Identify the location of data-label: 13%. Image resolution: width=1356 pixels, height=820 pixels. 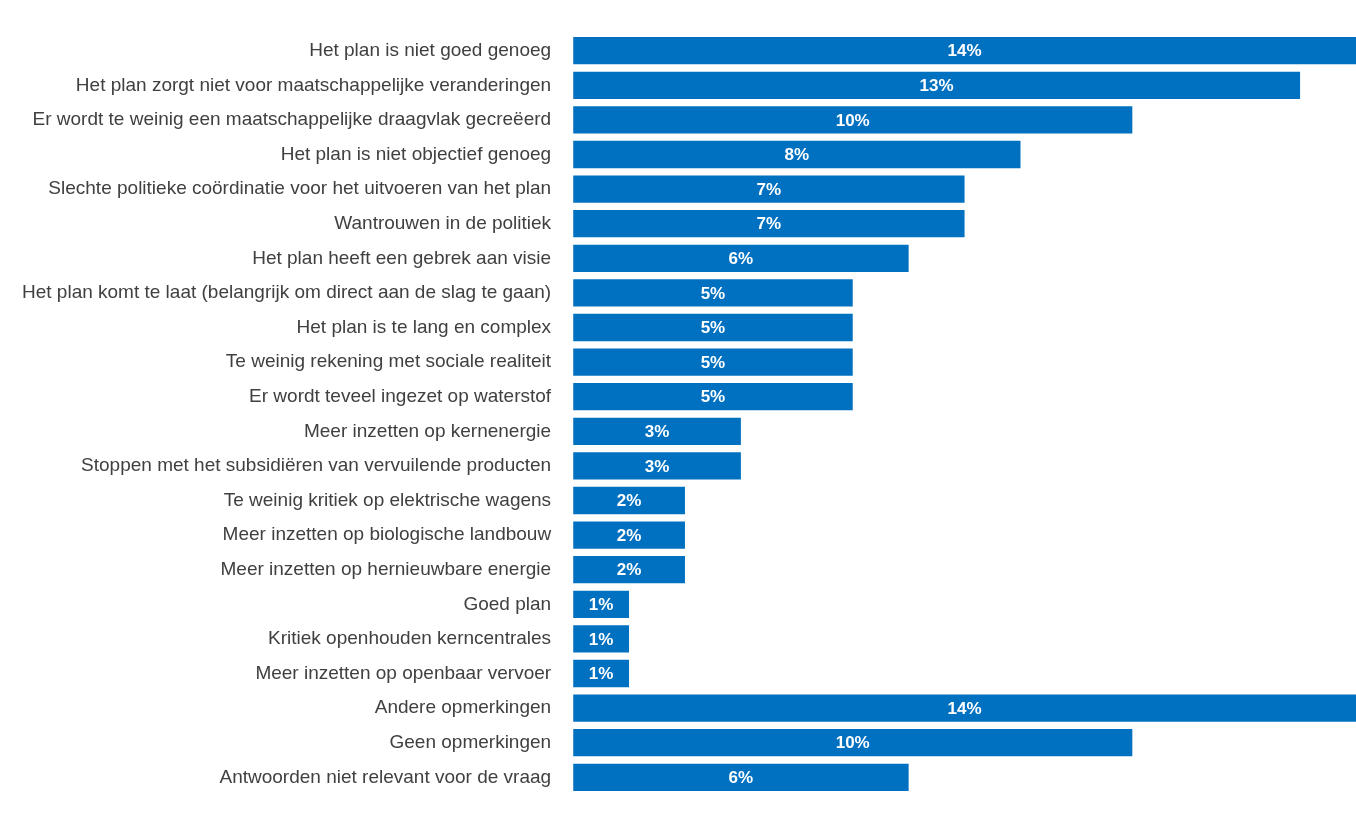
(936, 85).